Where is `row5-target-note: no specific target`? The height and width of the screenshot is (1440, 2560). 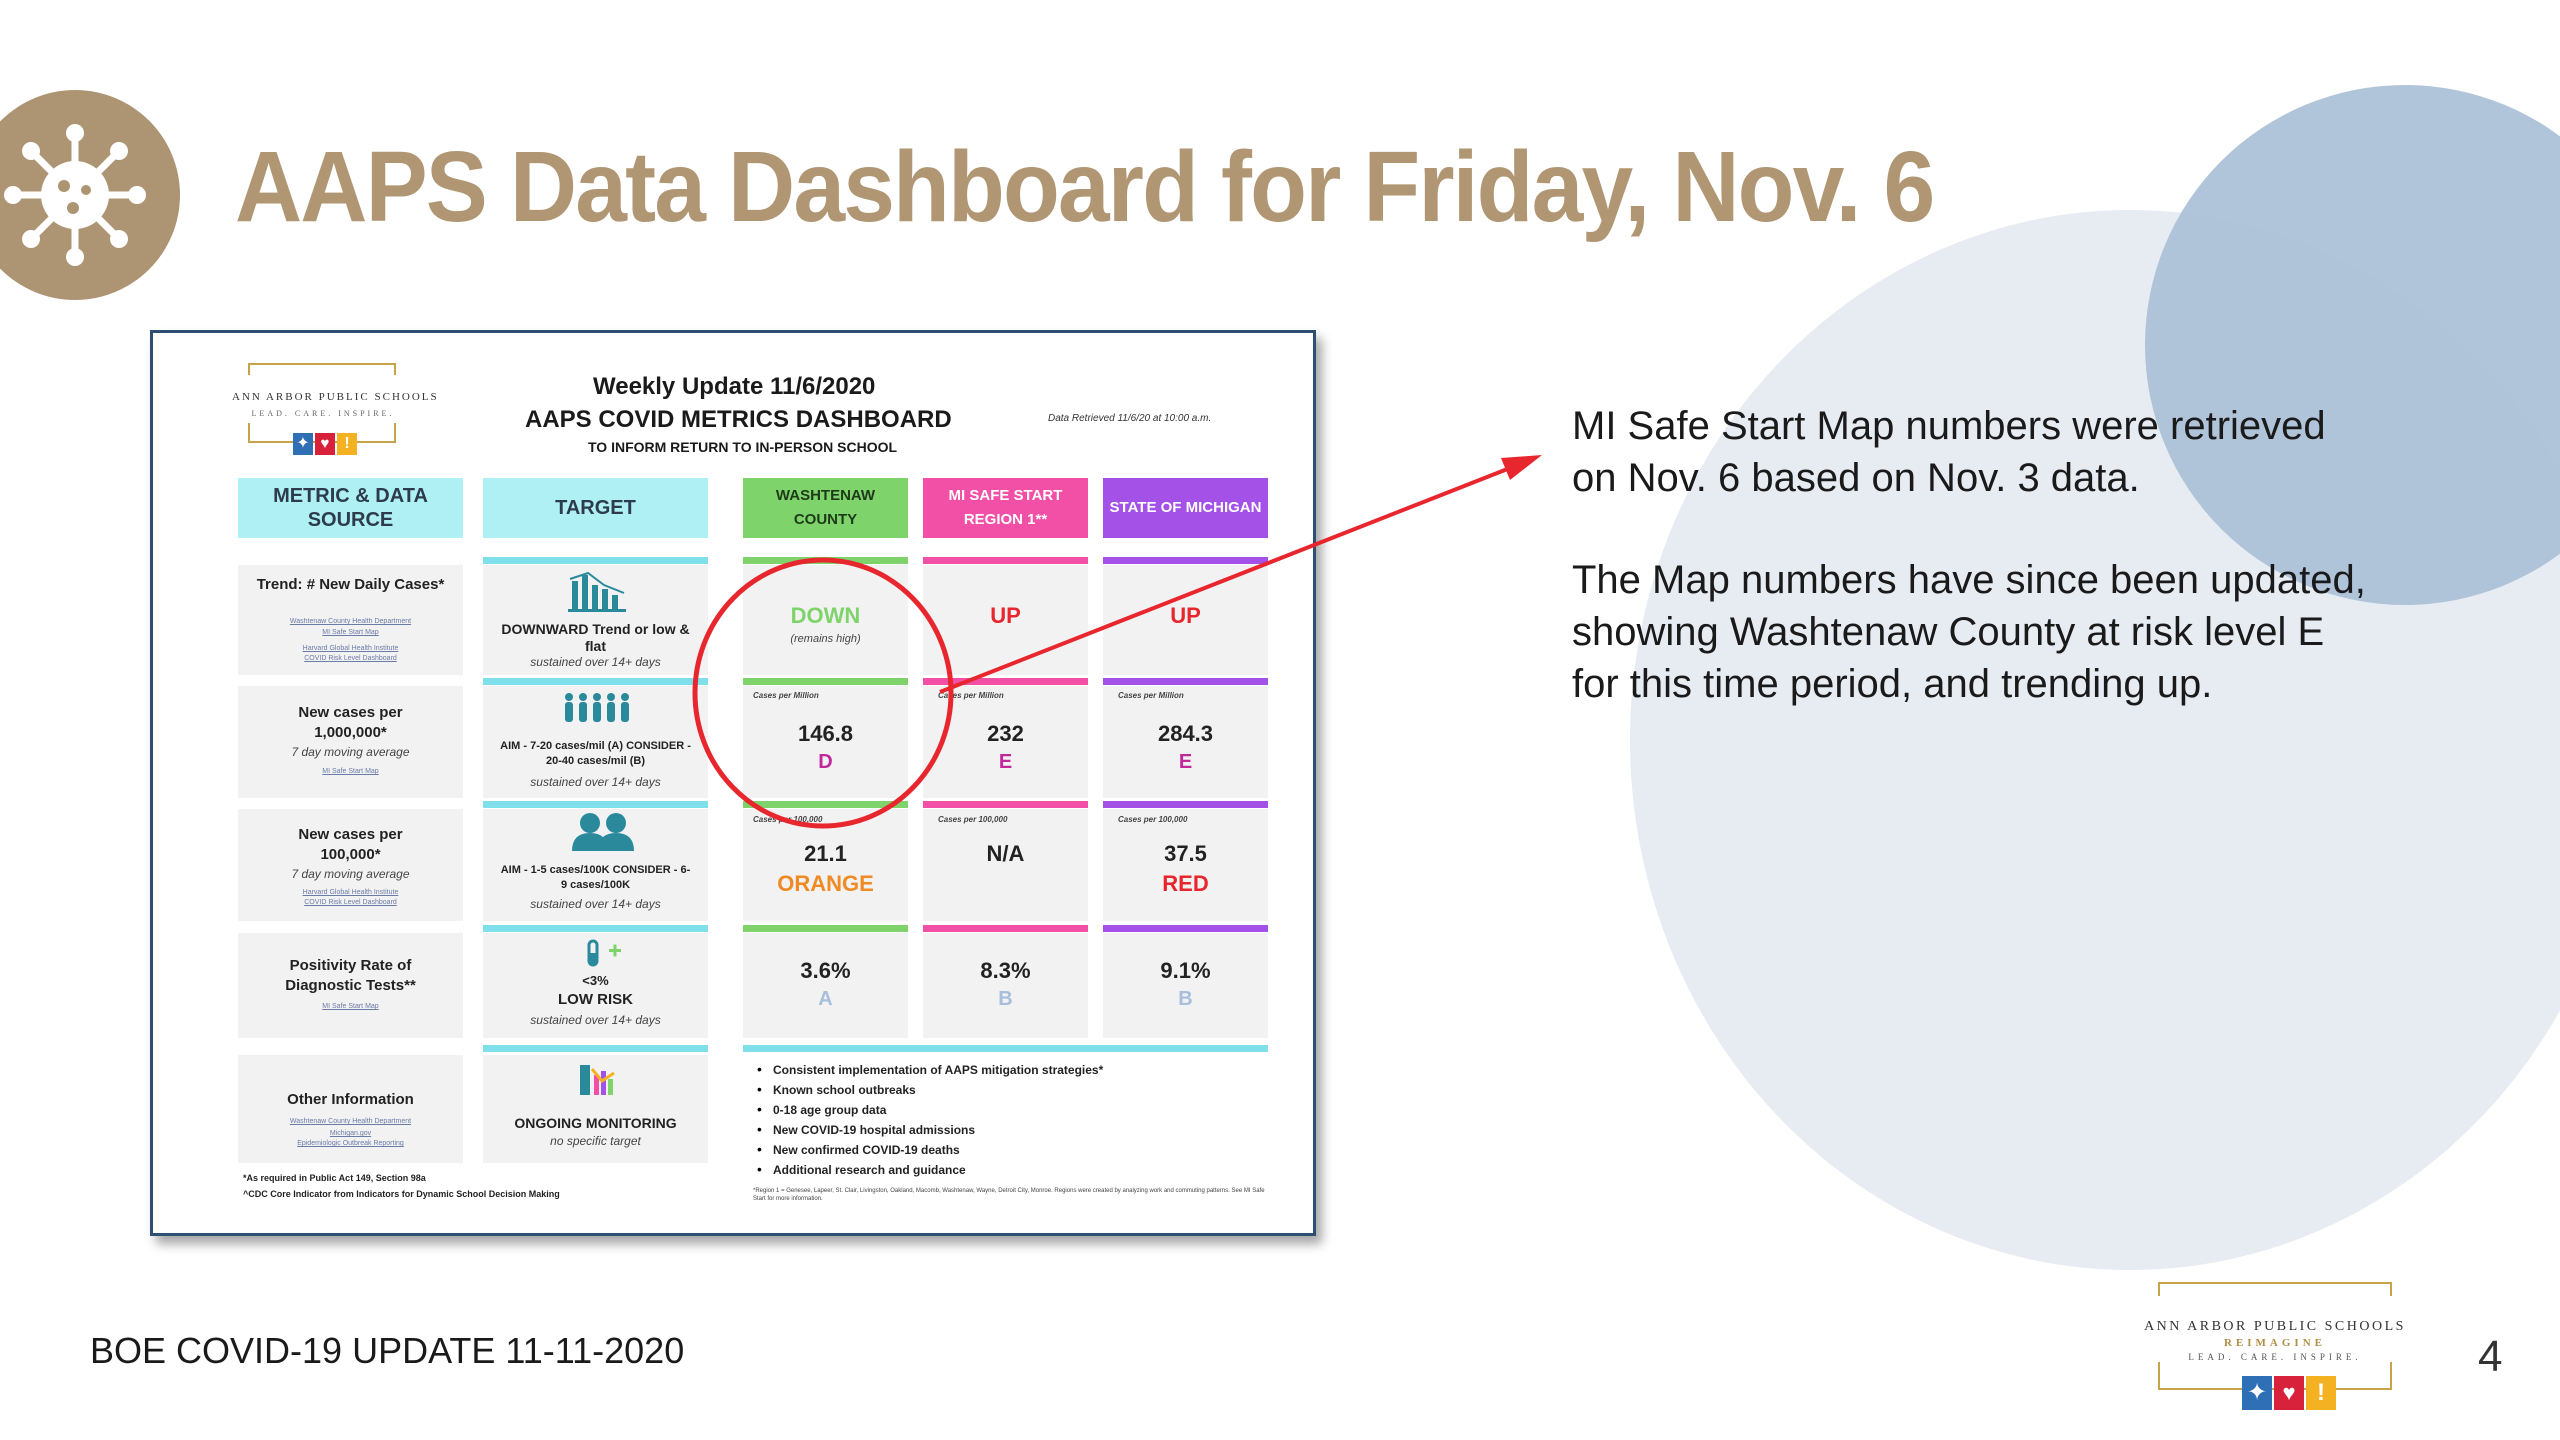
row5-target-note: no specific target is located at coordinates (595, 1141).